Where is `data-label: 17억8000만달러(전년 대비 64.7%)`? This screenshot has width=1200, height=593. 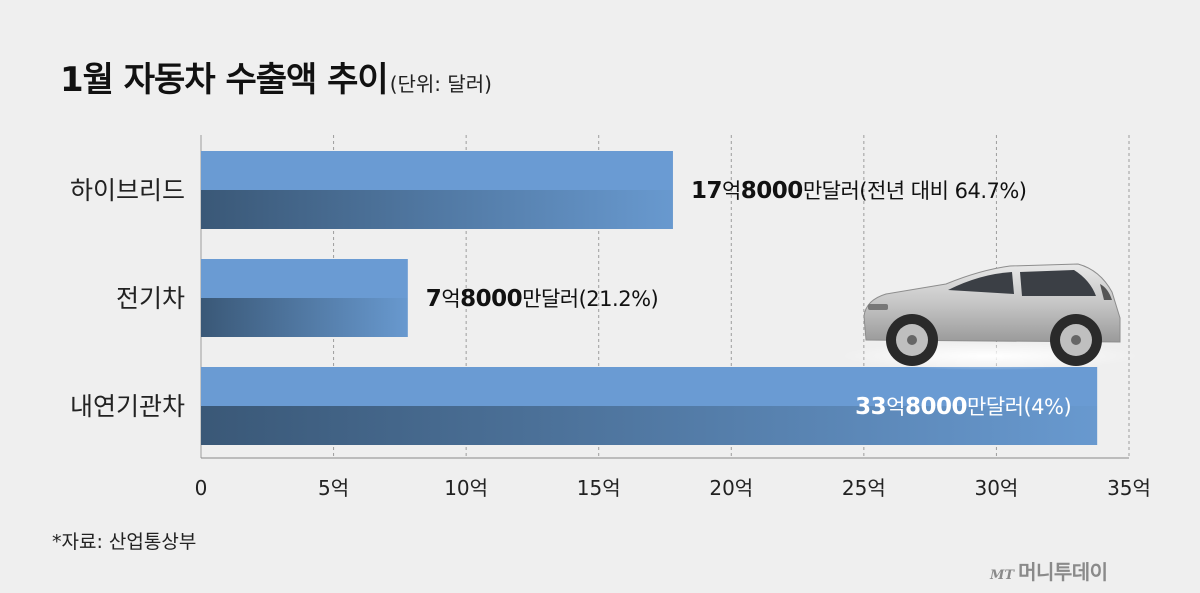 data-label: 17억8000만달러(전년 대비 64.7%) is located at coordinates (859, 191).